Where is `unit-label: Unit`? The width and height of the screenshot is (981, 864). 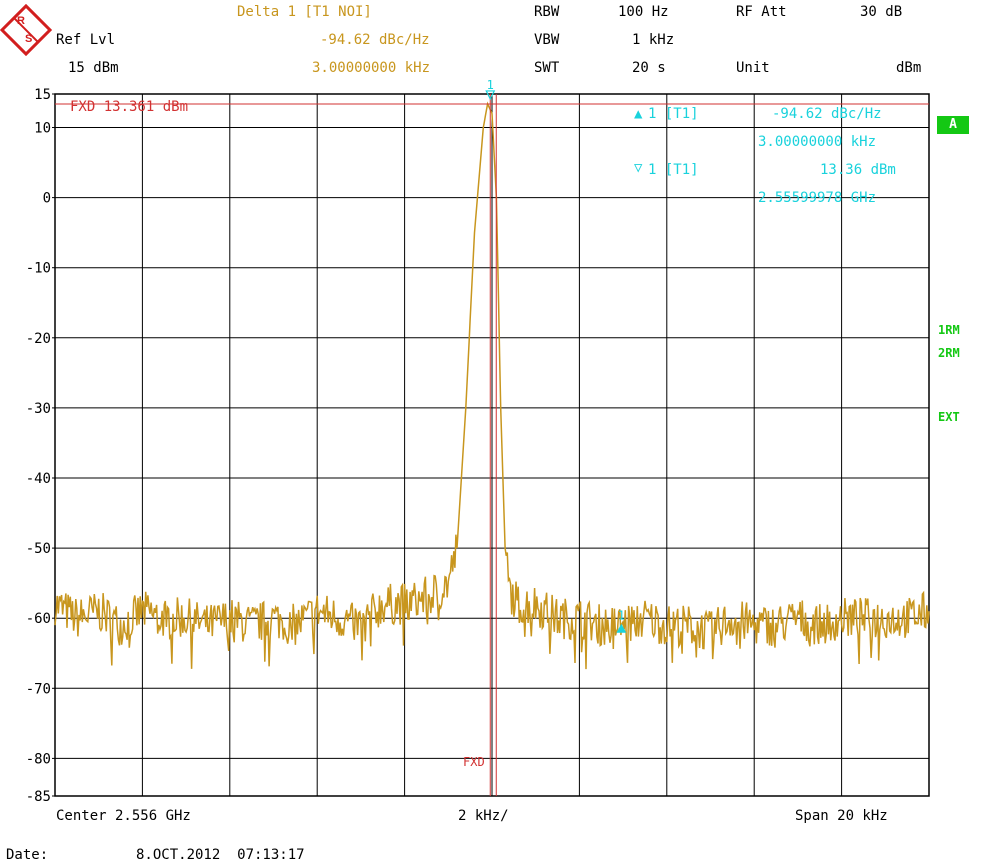
unit-label: Unit is located at coordinates (753, 68).